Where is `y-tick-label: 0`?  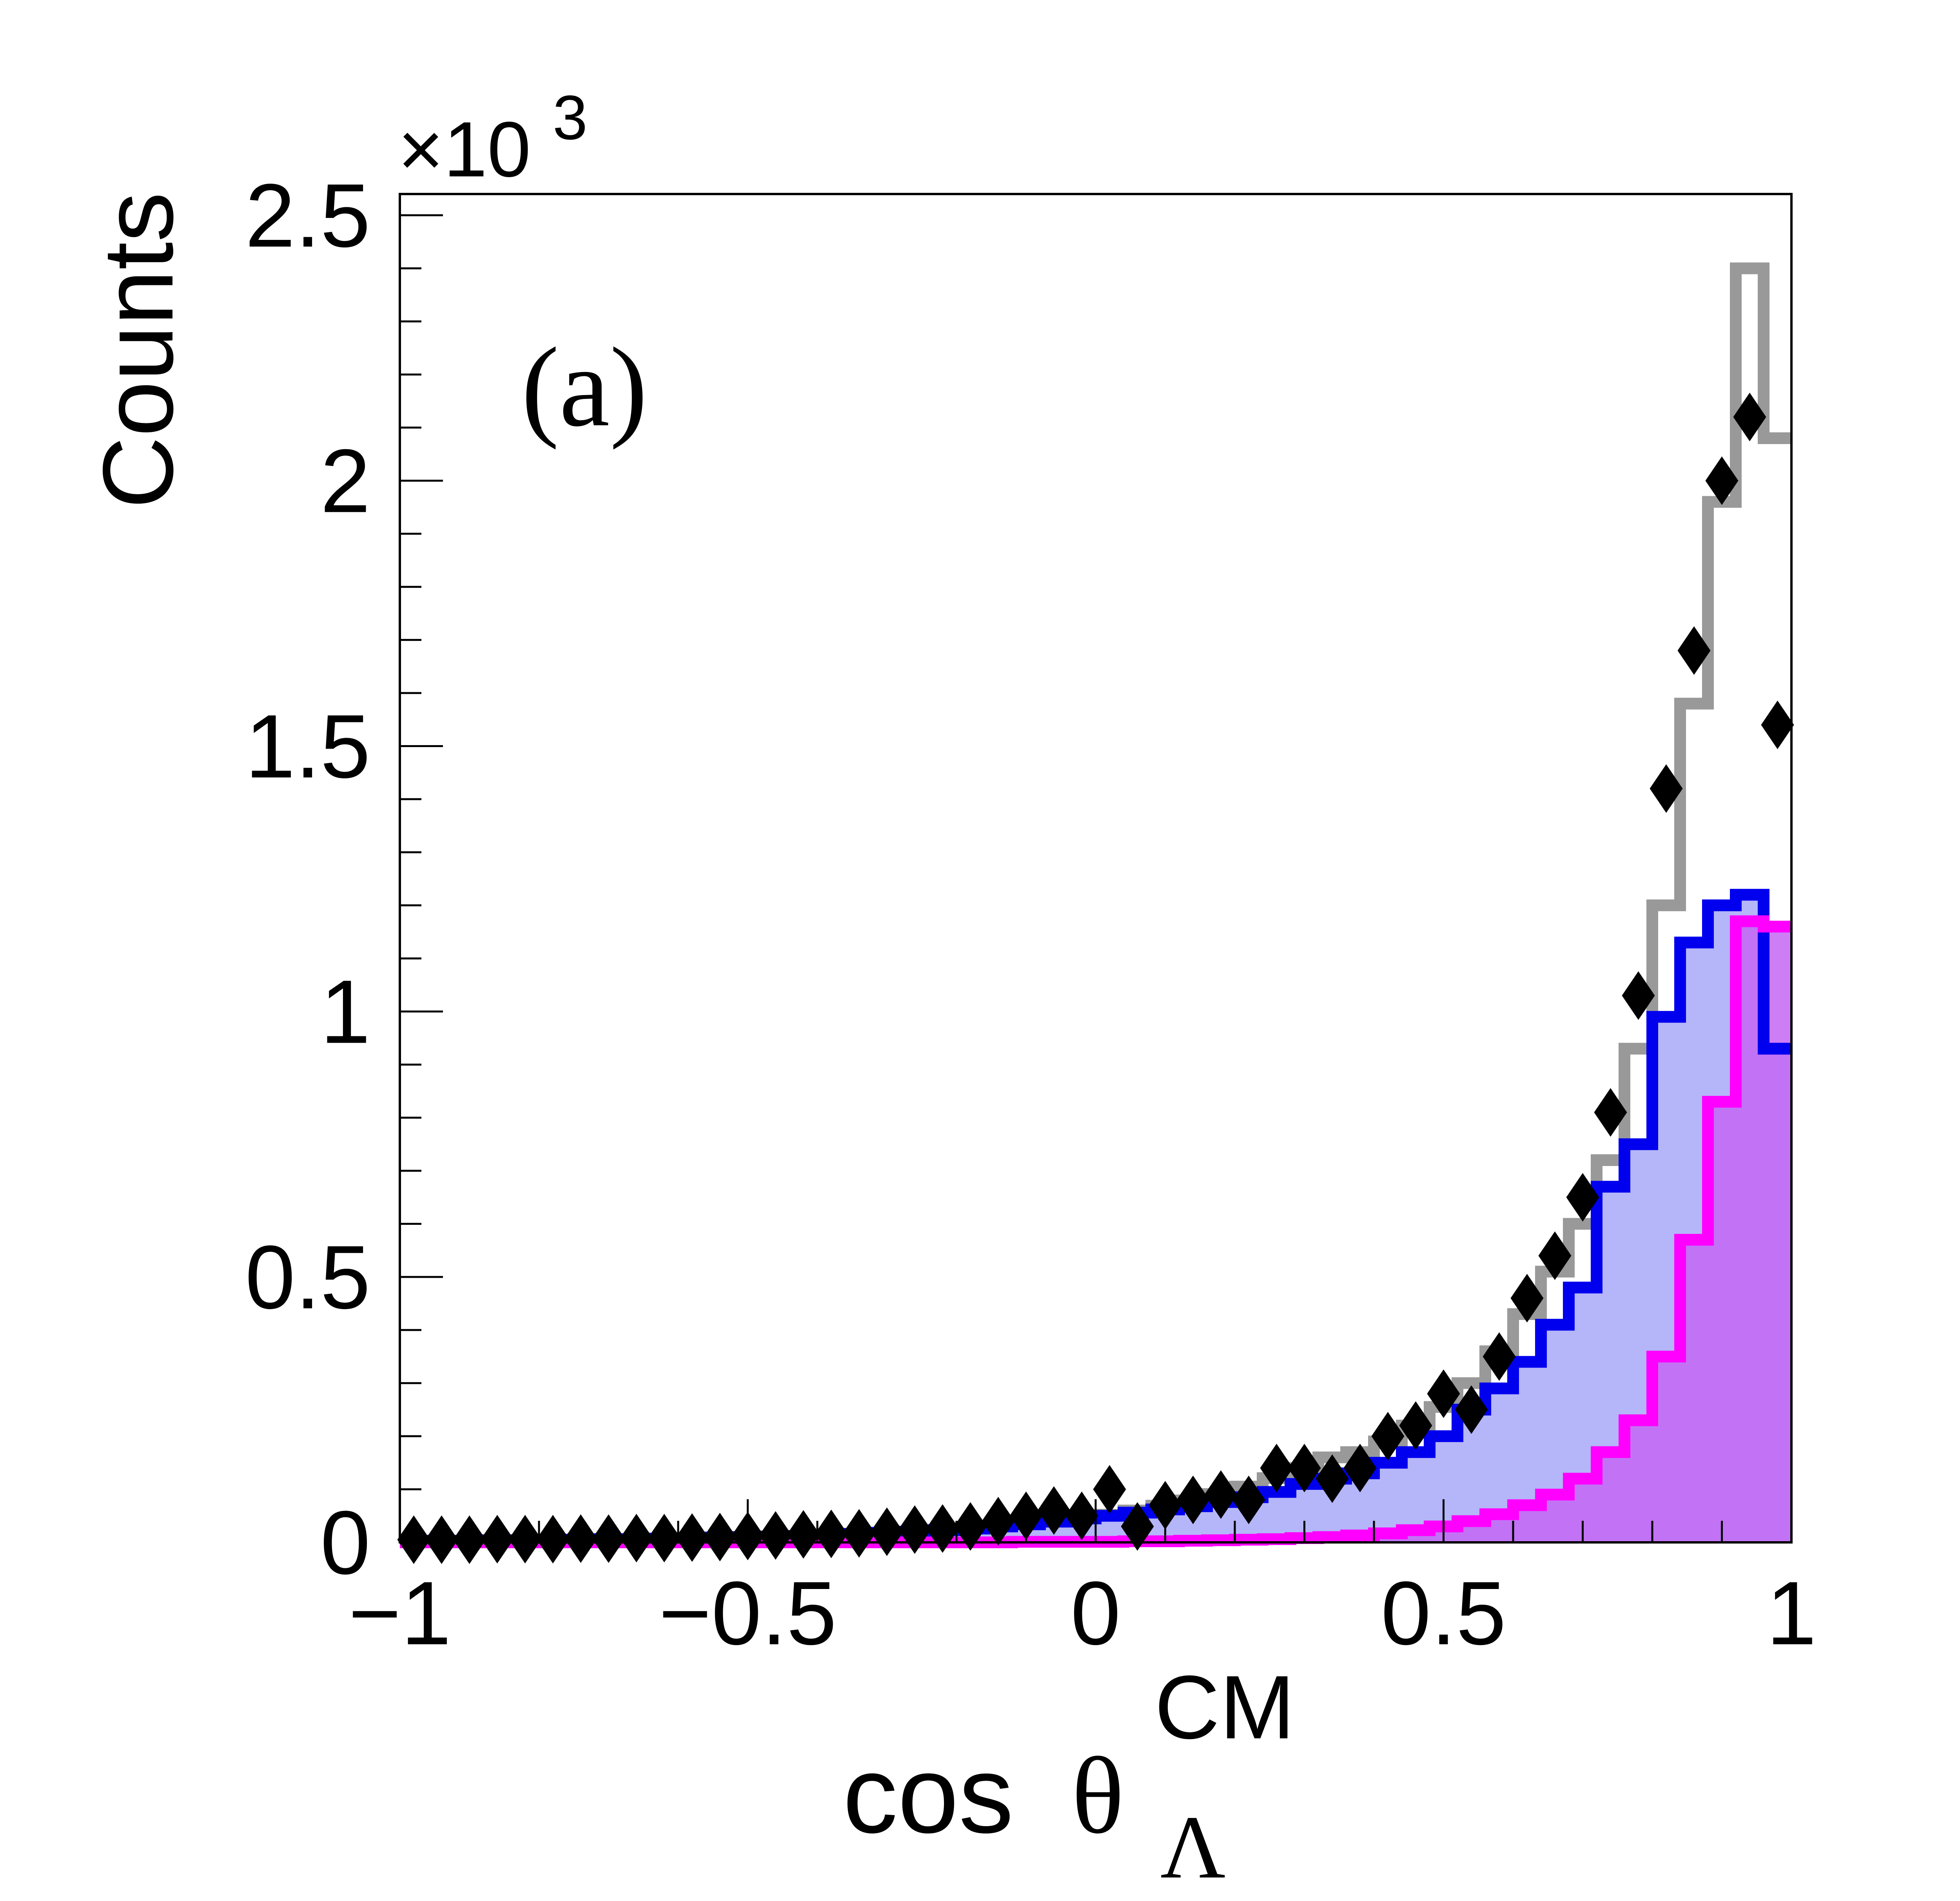
y-tick-label: 0 is located at coordinates (345, 1542).